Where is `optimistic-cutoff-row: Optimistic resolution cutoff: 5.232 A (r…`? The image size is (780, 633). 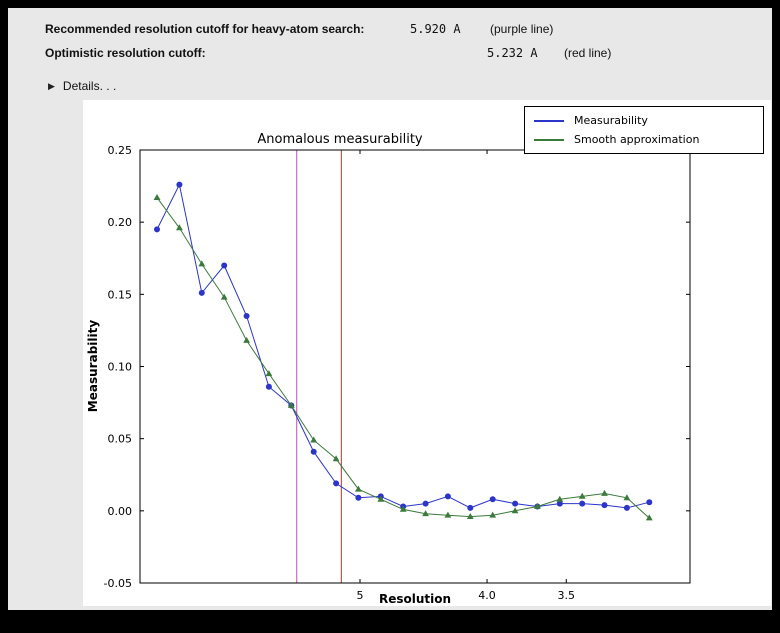 optimistic-cutoff-row: Optimistic resolution cutoff: 5.232 A (r… is located at coordinates (390, 54).